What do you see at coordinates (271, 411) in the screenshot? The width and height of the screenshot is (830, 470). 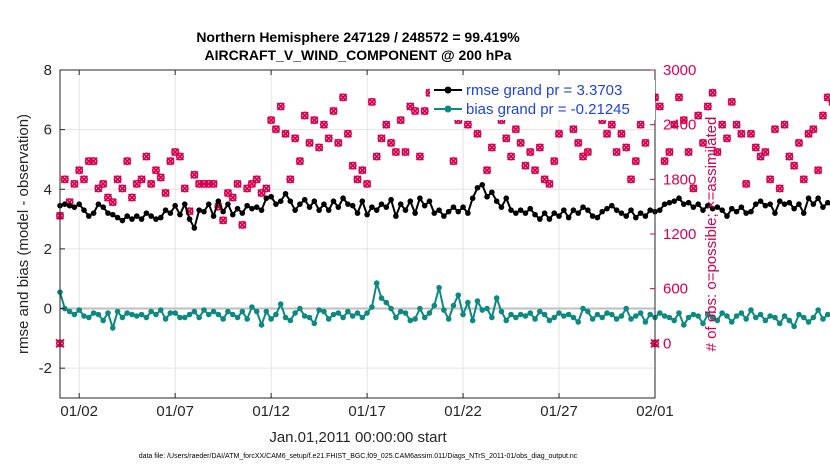 I see `x-tick-label: 01/12` at bounding box center [271, 411].